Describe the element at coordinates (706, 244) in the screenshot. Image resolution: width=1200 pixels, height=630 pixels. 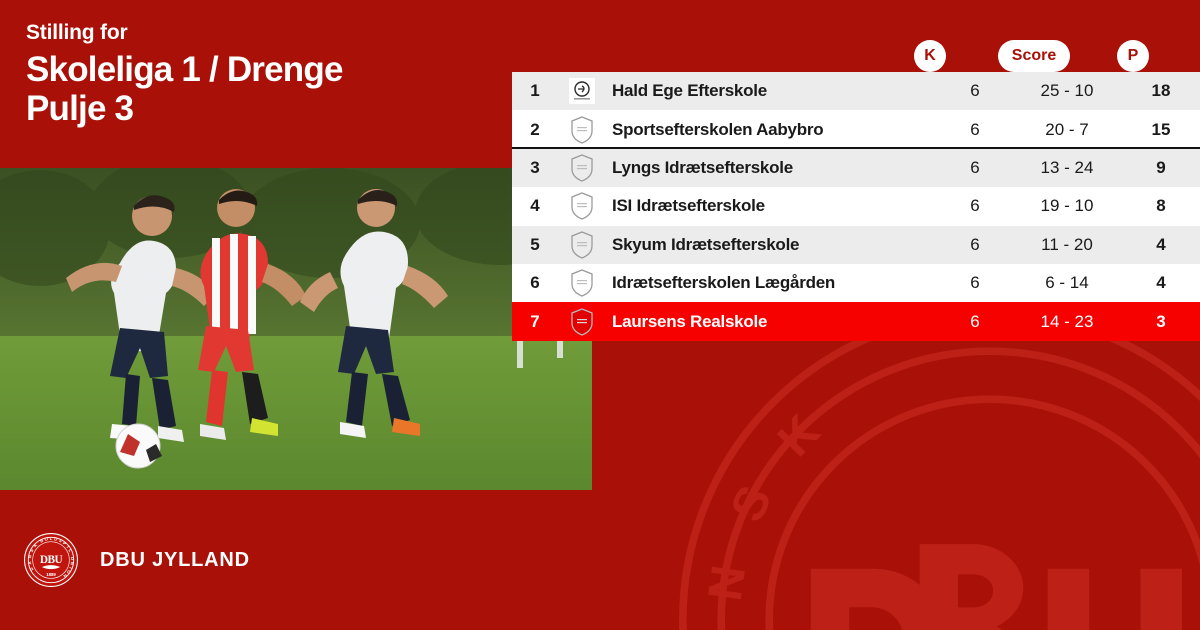
I see `row-team-name: Skyum Idrætsefterskole` at that location.